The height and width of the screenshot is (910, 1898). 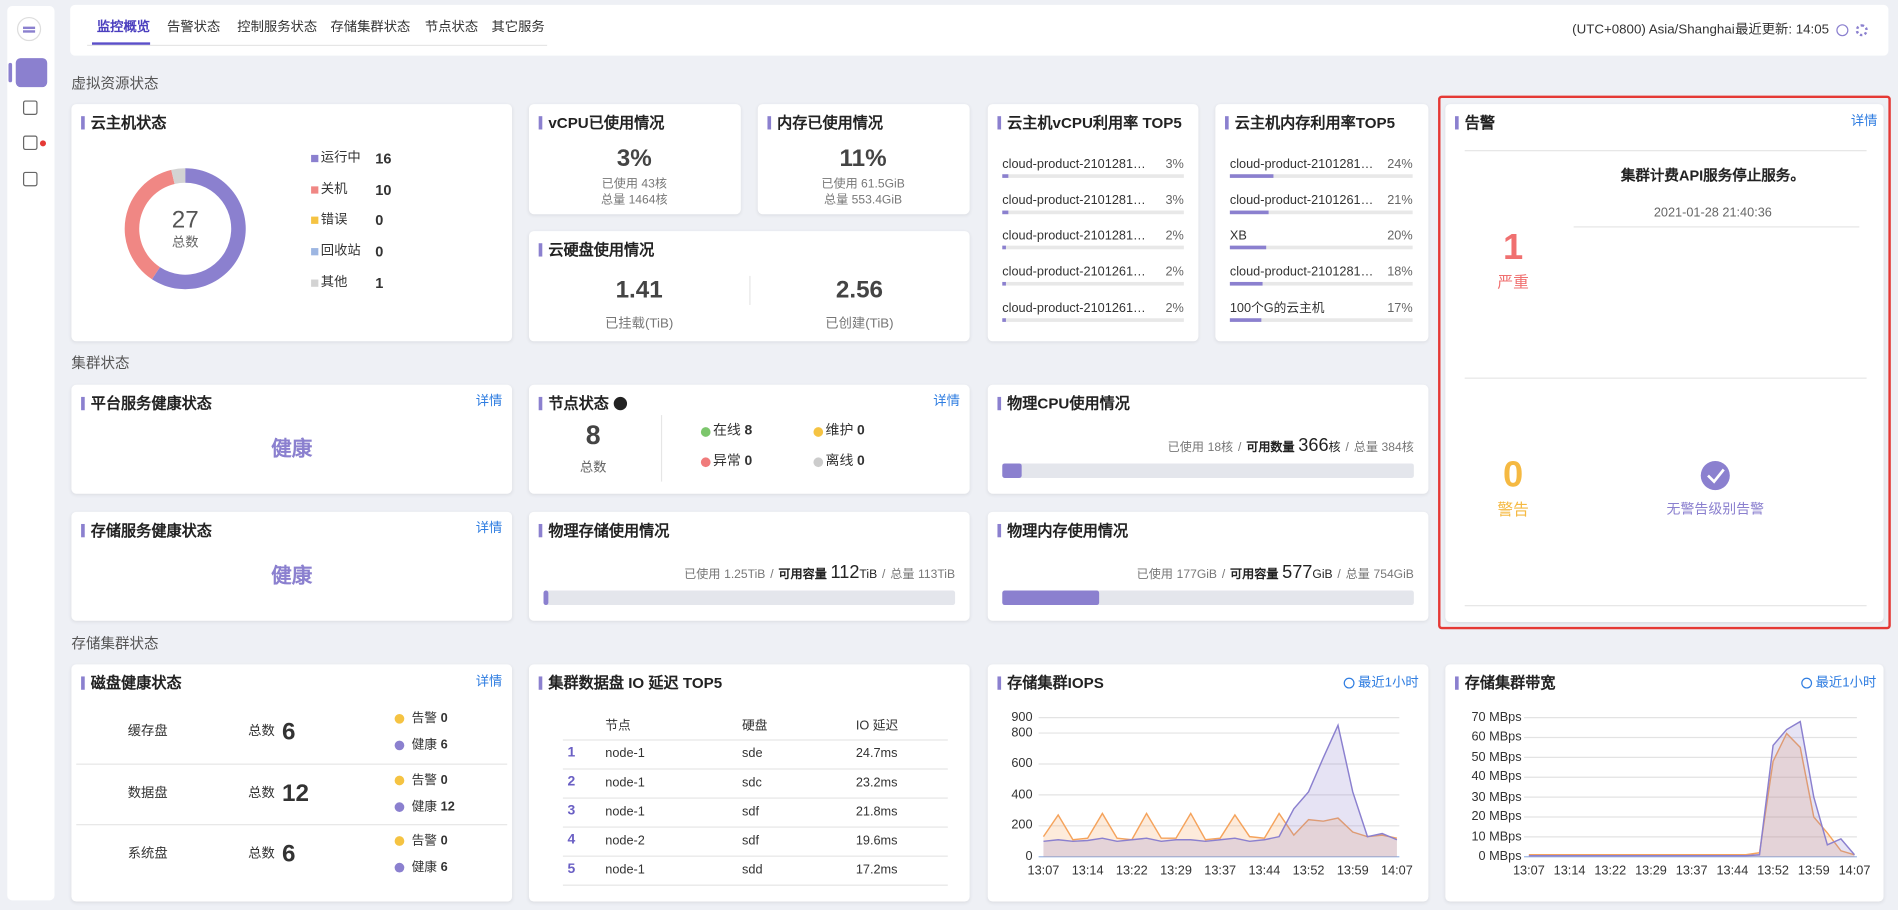 What do you see at coordinates (1297, 572) in the screenshot?
I see `text: 577` at bounding box center [1297, 572].